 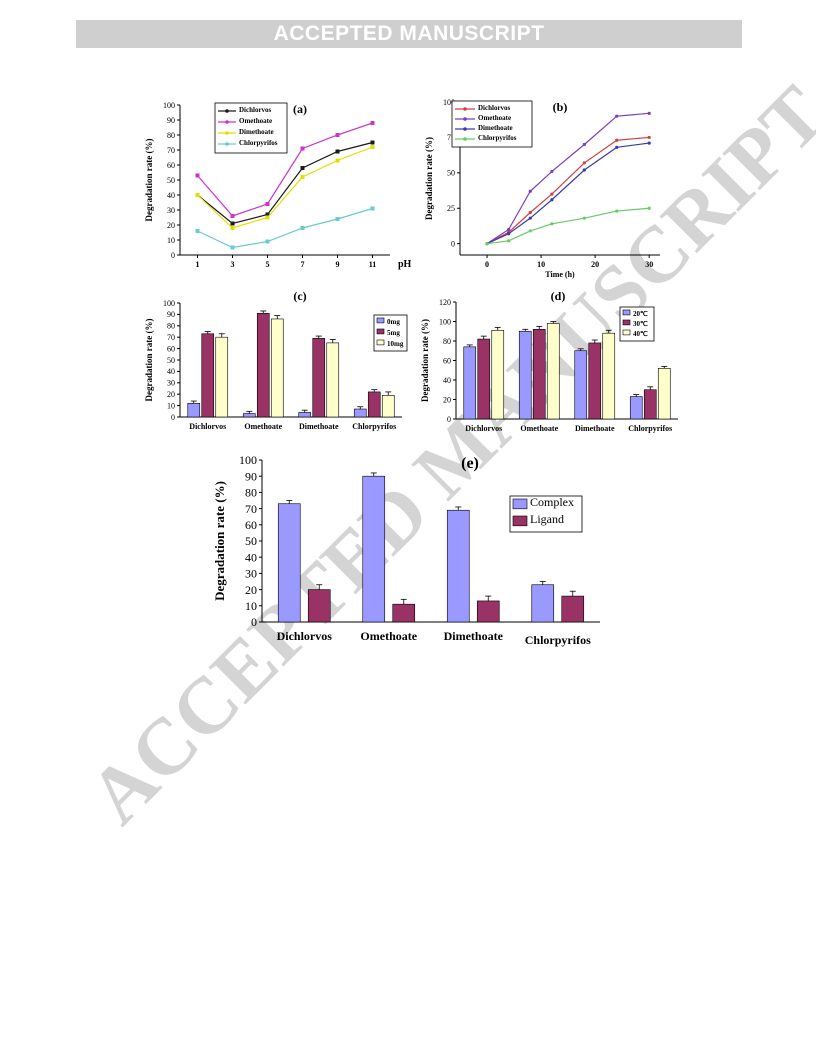 I want to click on legend-label: Complex, so click(x=552, y=502).